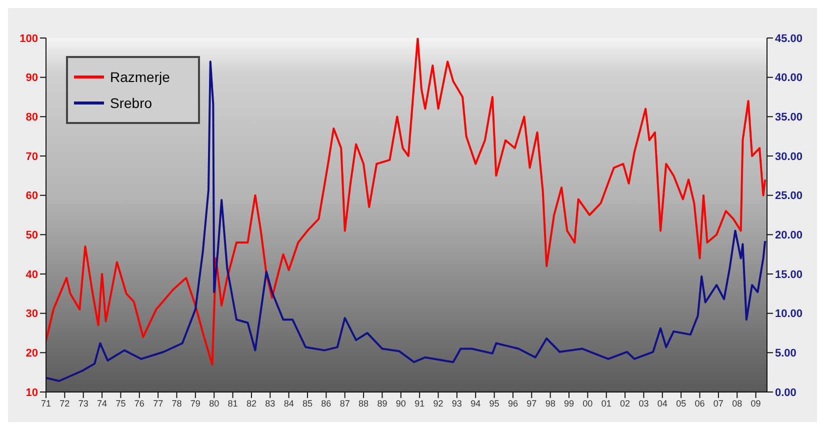 This screenshot has height=430, width=825. What do you see at coordinates (789, 314) in the screenshot?
I see `y2-tick-label: 10.00` at bounding box center [789, 314].